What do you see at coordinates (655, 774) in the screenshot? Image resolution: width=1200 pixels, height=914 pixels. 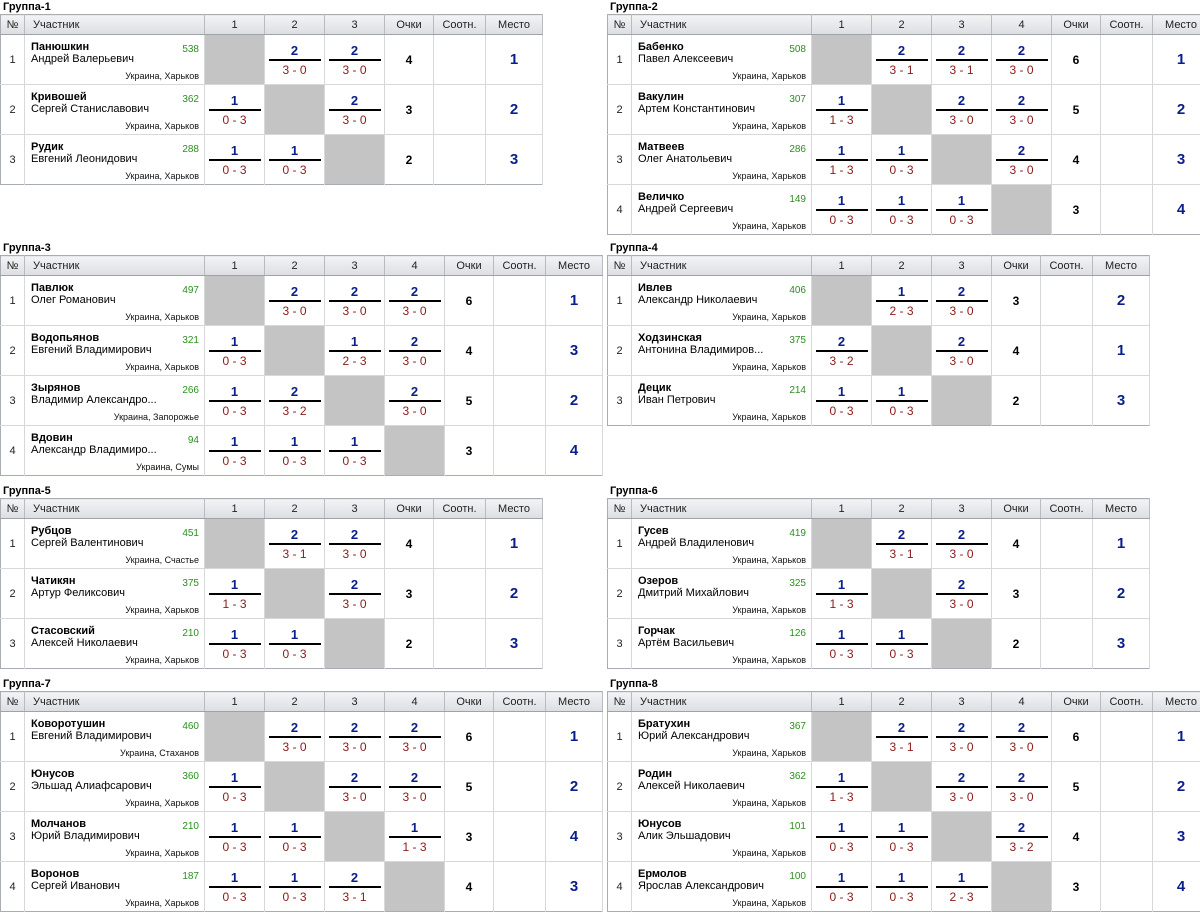 I see `participant-surname: Родин` at bounding box center [655, 774].